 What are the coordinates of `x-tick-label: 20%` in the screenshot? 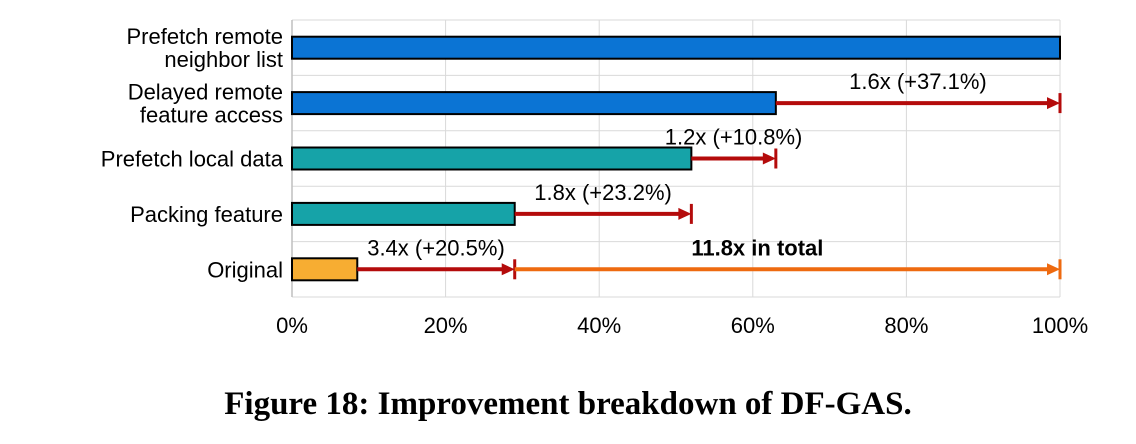 It's located at (446, 325).